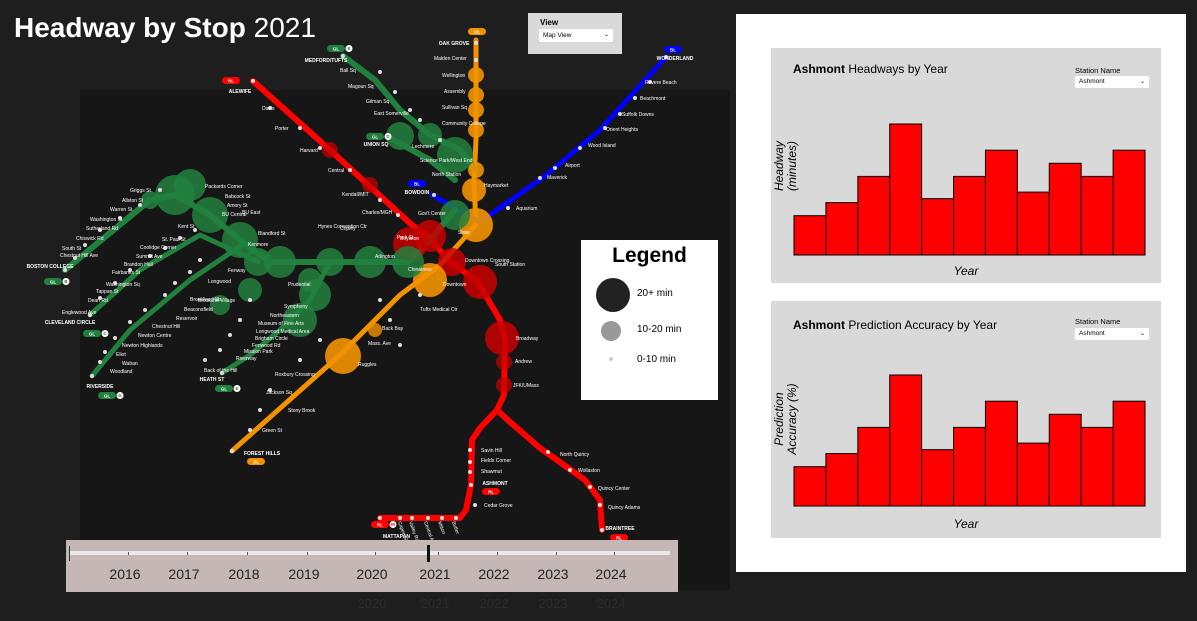 The image size is (1197, 621). What do you see at coordinates (455, 528) in the screenshot?
I see `red-station-label: Butler` at bounding box center [455, 528].